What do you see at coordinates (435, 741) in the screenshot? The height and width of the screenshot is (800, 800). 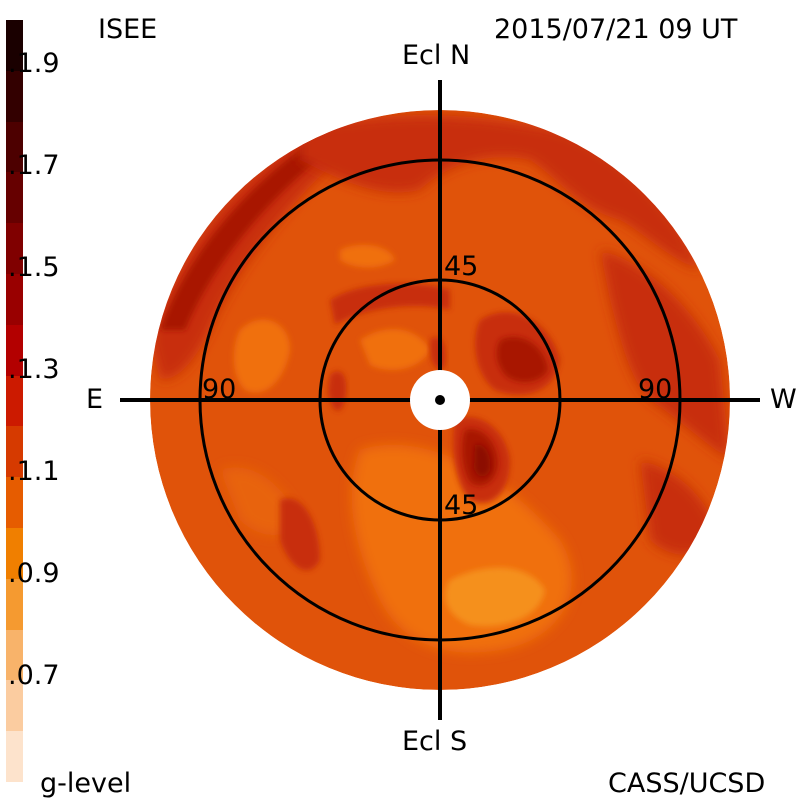 I see `south-axis-label: Ecl S` at bounding box center [435, 741].